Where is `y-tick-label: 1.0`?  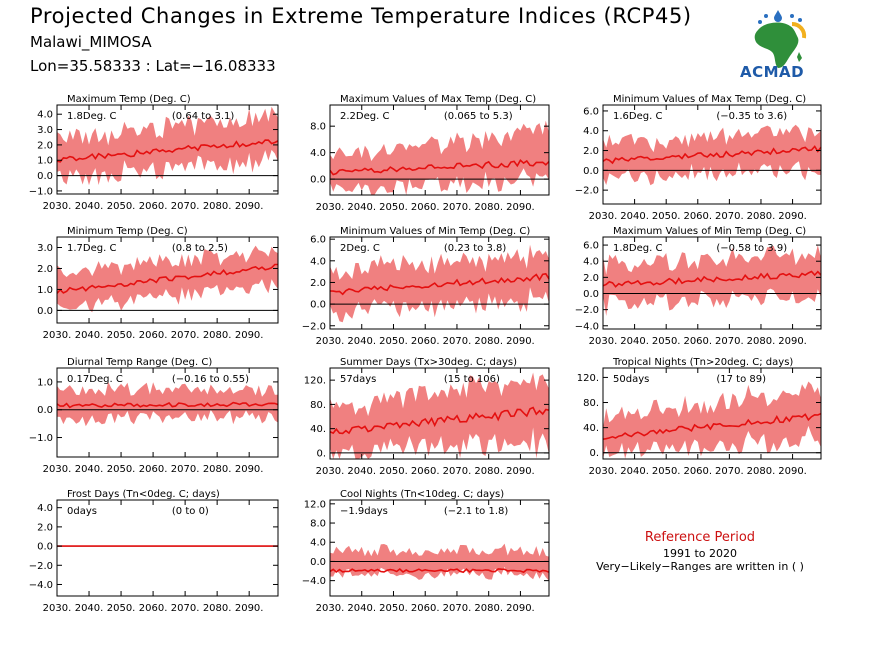
y-tick-label: 1.0 is located at coordinates (45, 382).